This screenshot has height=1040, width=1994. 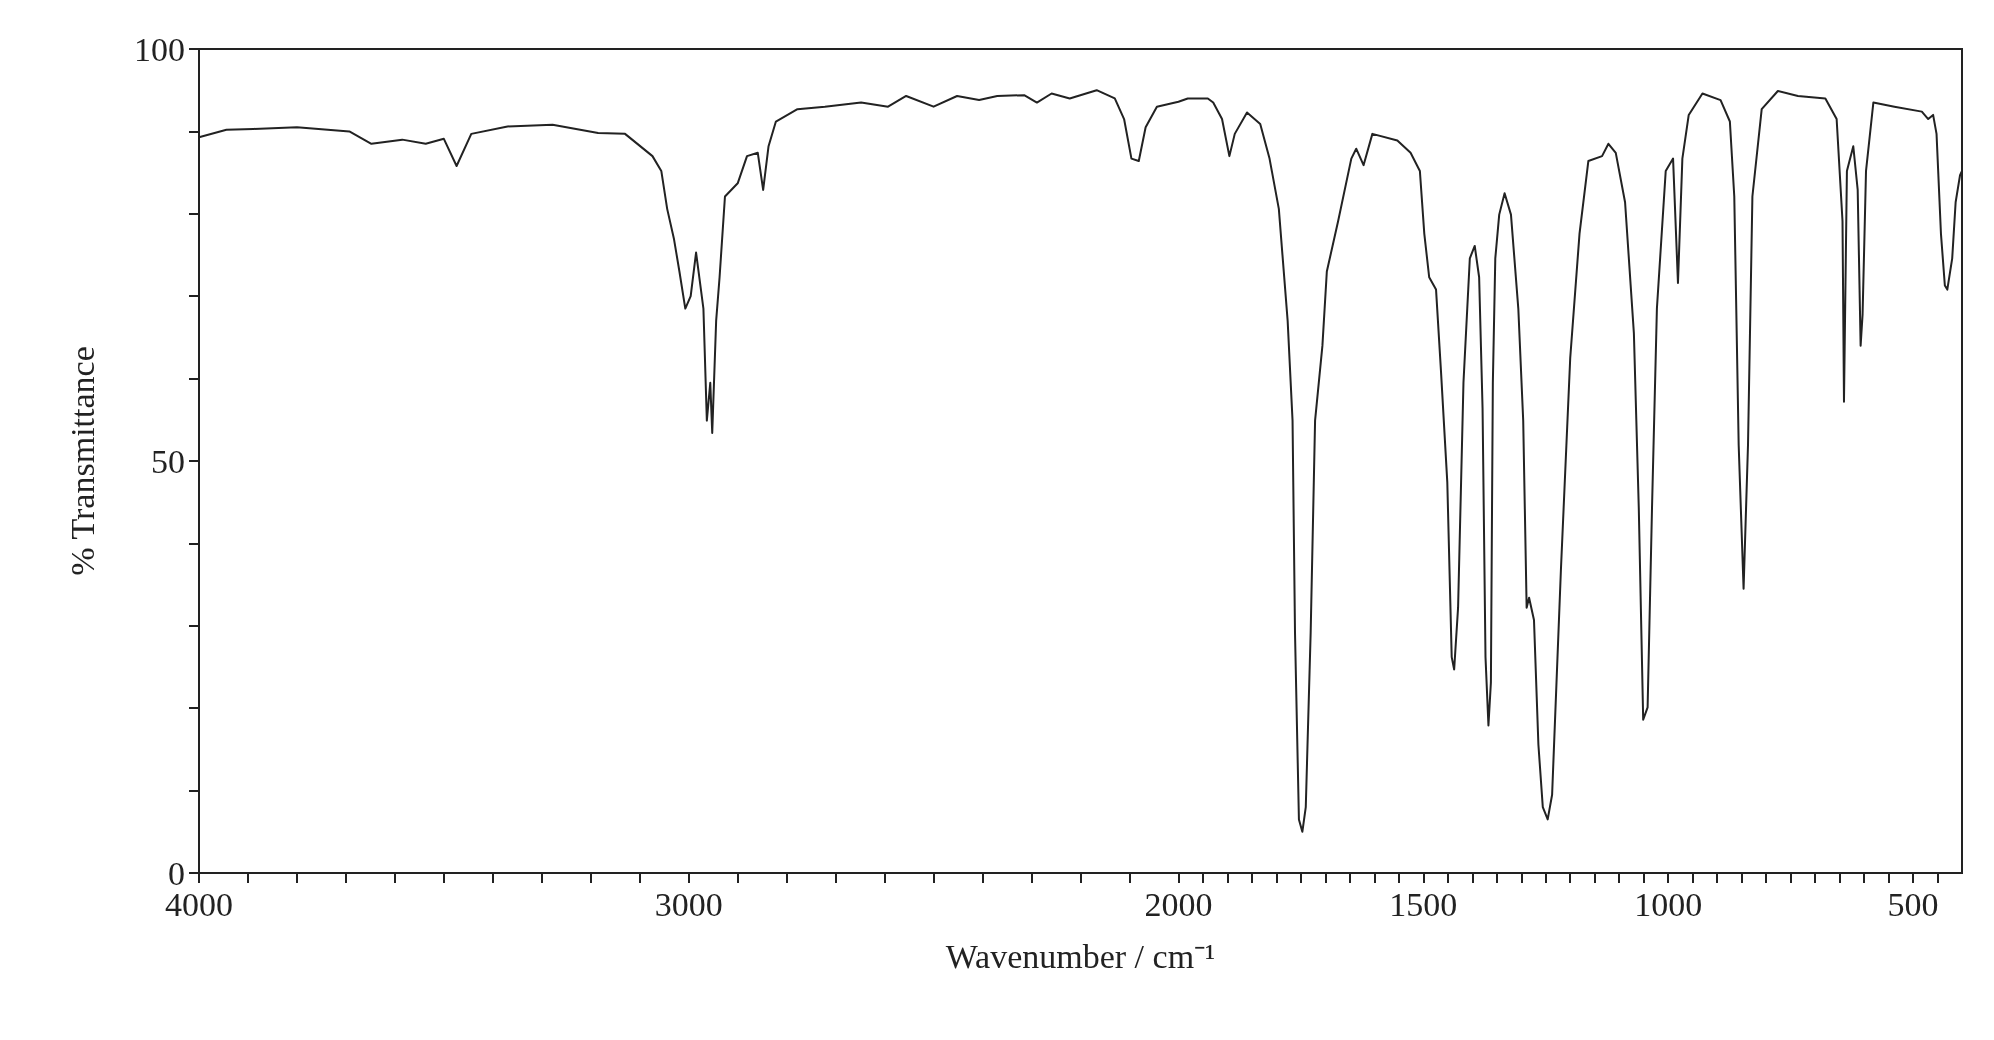 What do you see at coordinates (159, 49) in the screenshot?
I see `y-tick-label: 100` at bounding box center [159, 49].